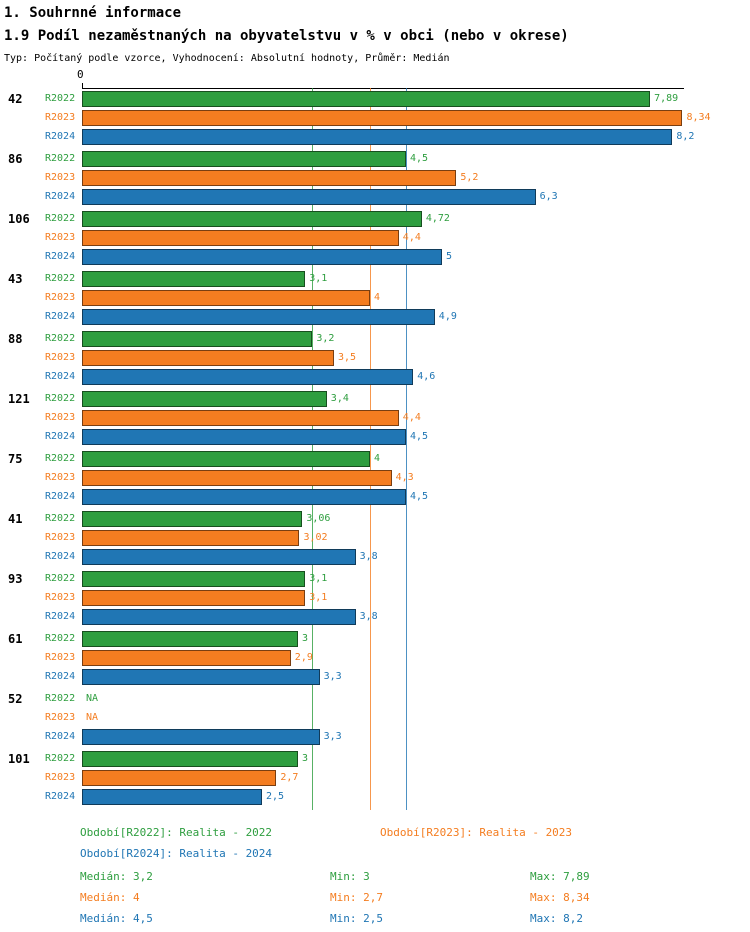 The height and width of the screenshot is (932, 750). What do you see at coordinates (93, 13) in the screenshot?
I see `section-title: 1. Souhrnné informace` at bounding box center [93, 13].